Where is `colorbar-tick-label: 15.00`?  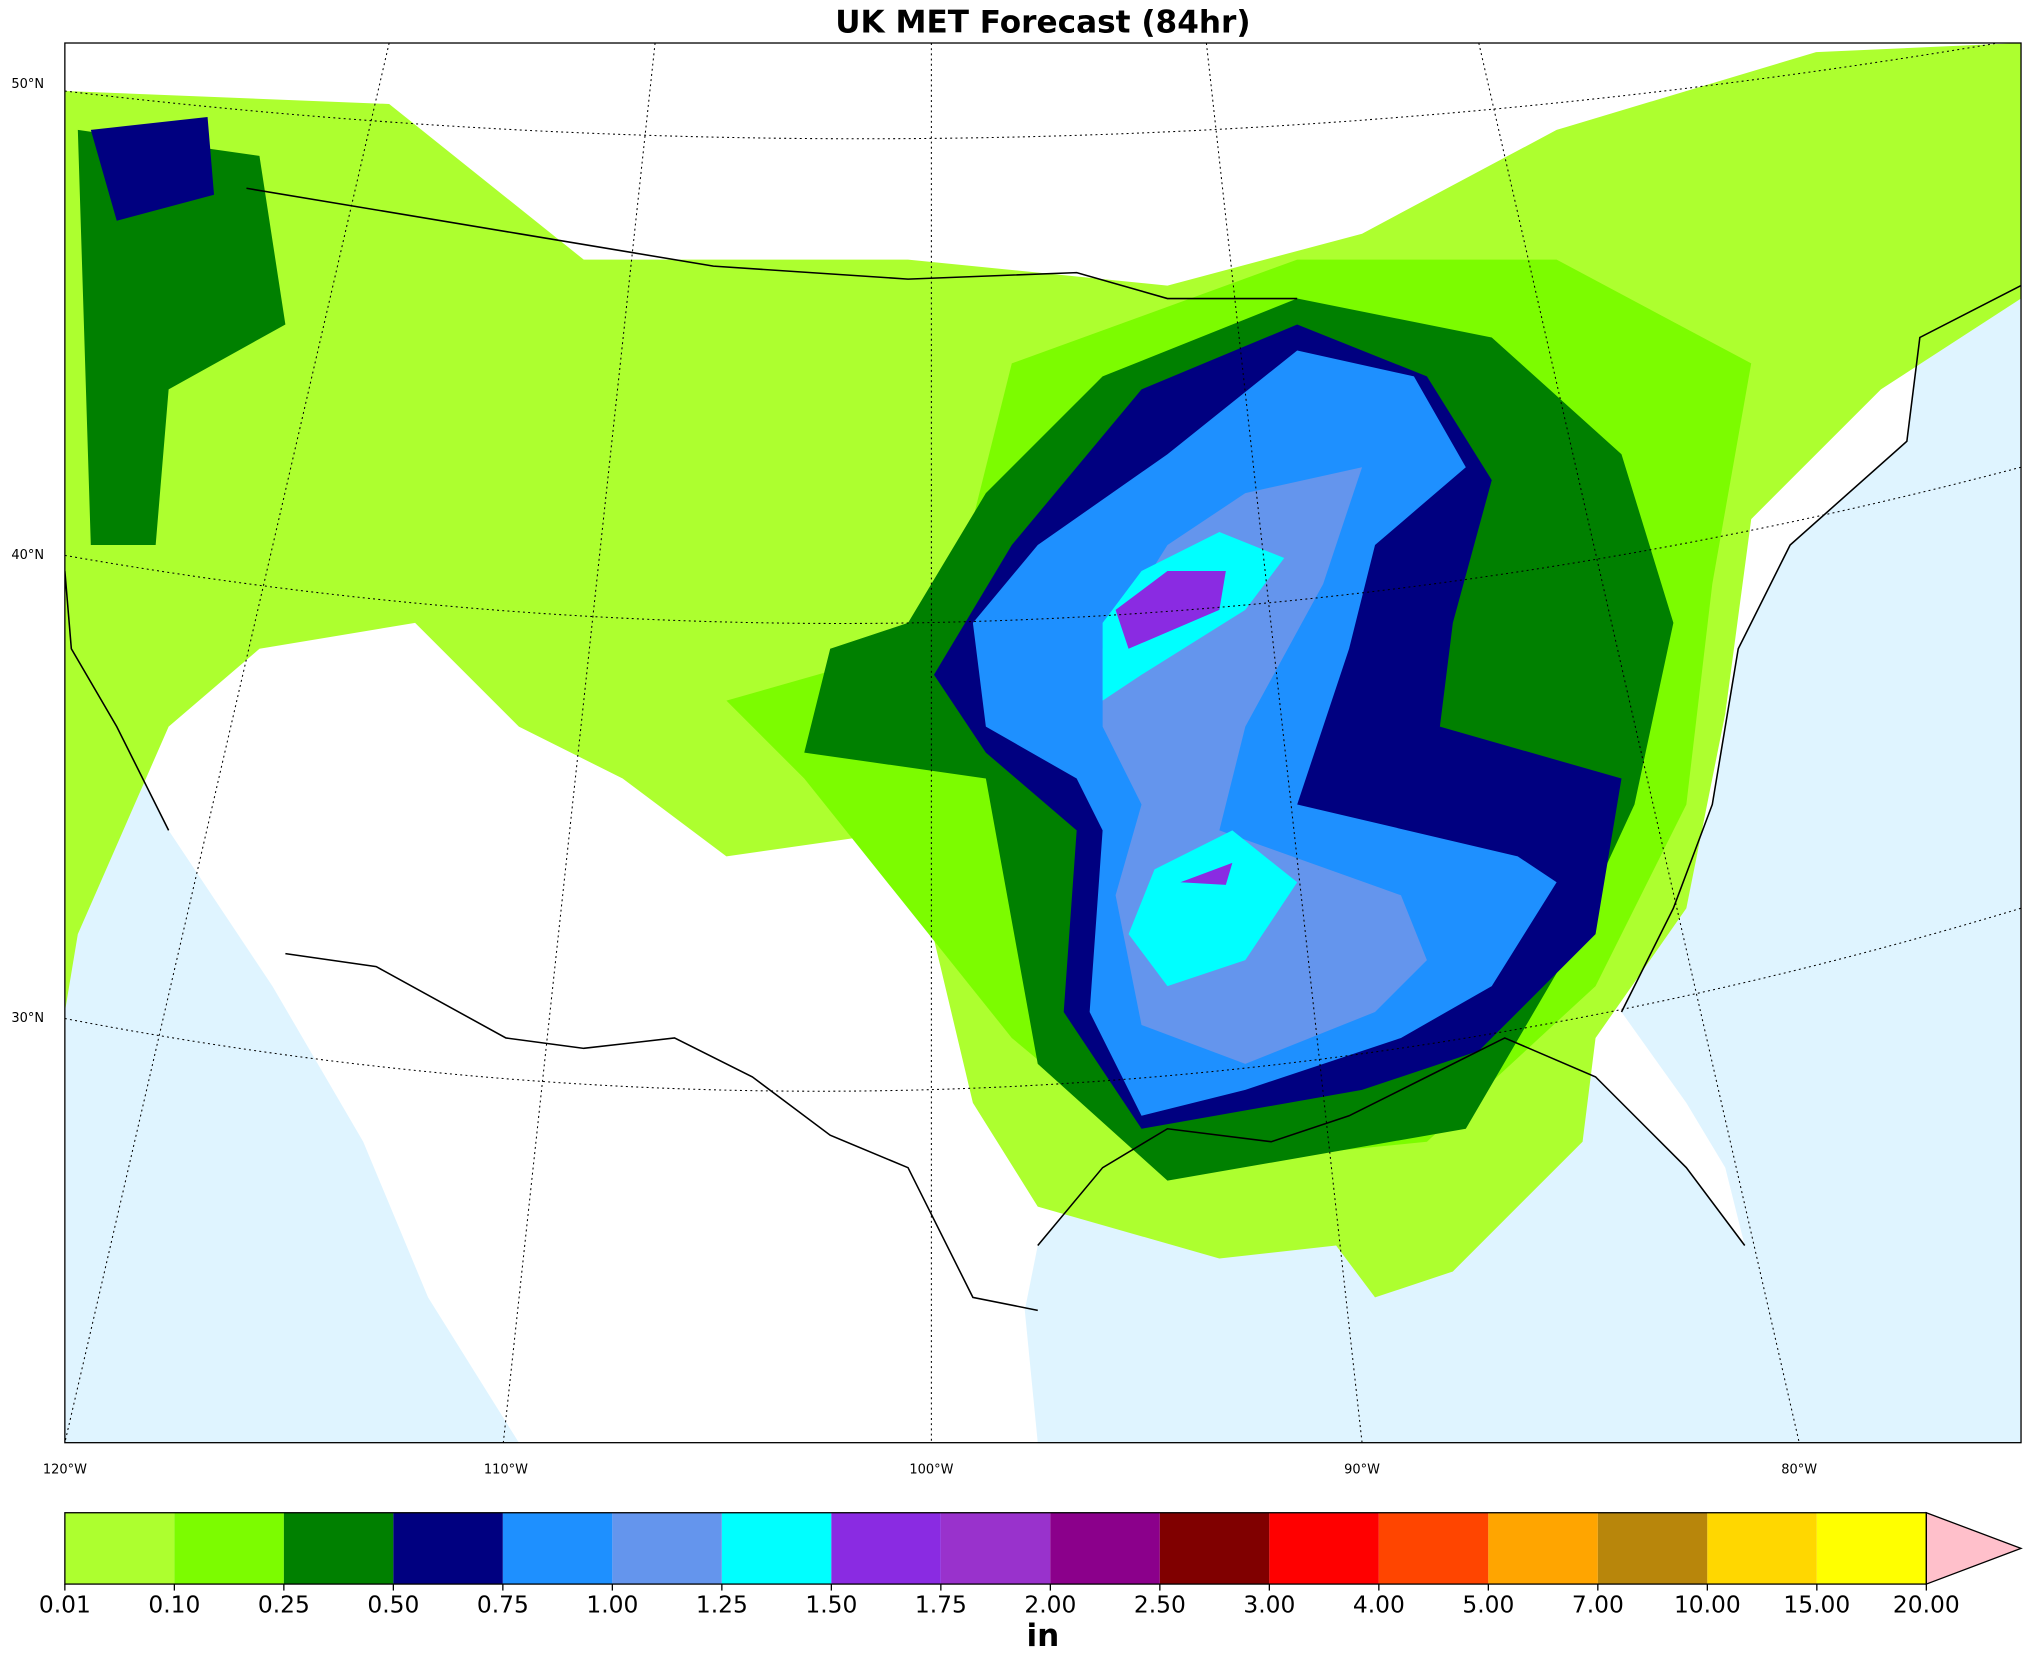 colorbar-tick-label: 15.00 is located at coordinates (1816, 1605).